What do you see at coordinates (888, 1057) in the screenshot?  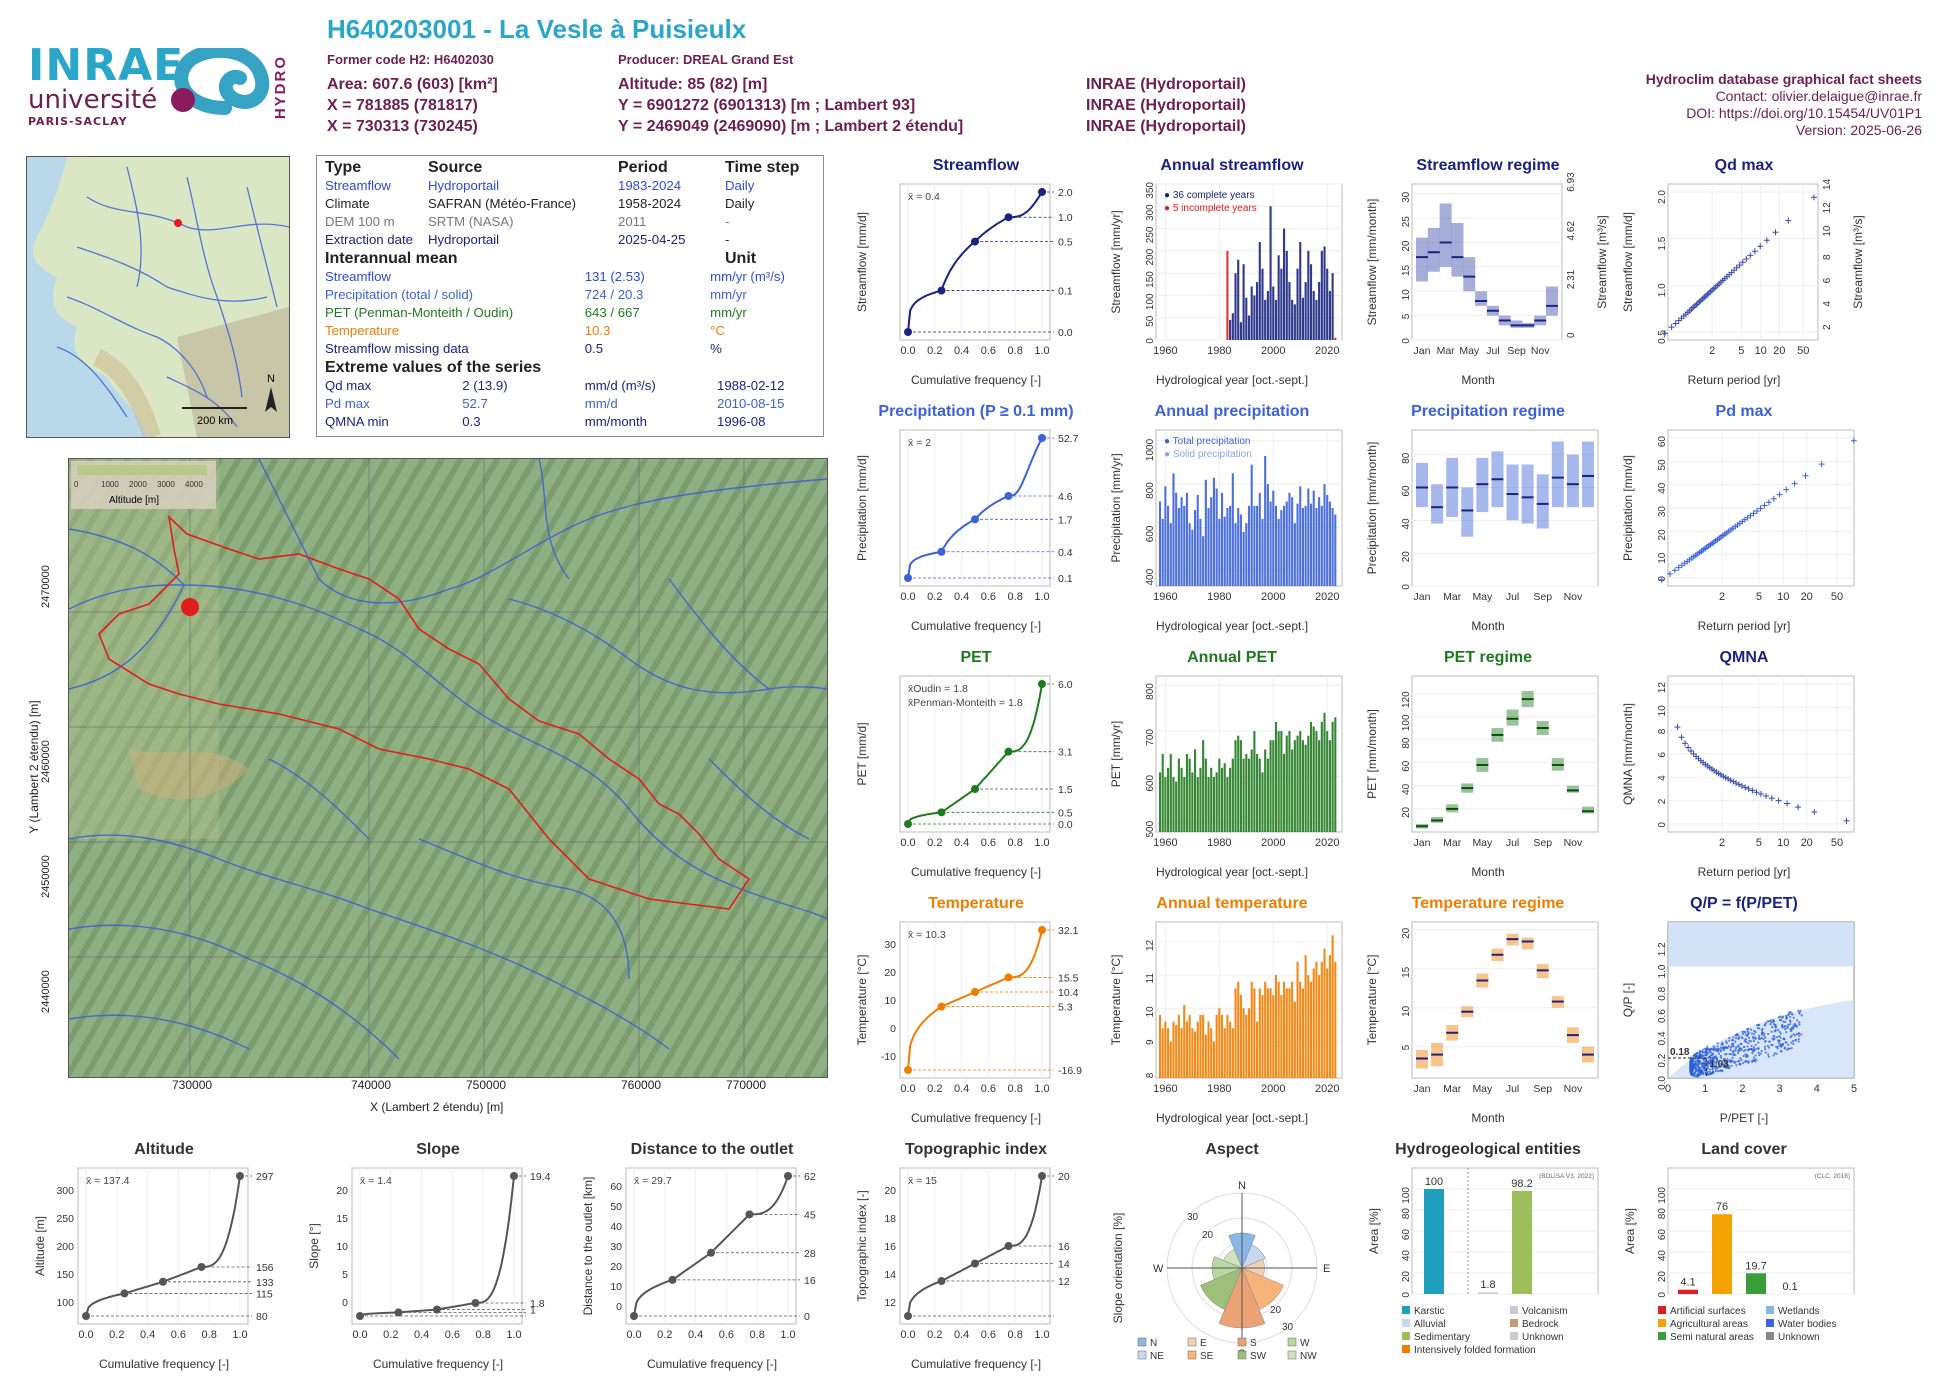 I see `tick-label: -10` at bounding box center [888, 1057].